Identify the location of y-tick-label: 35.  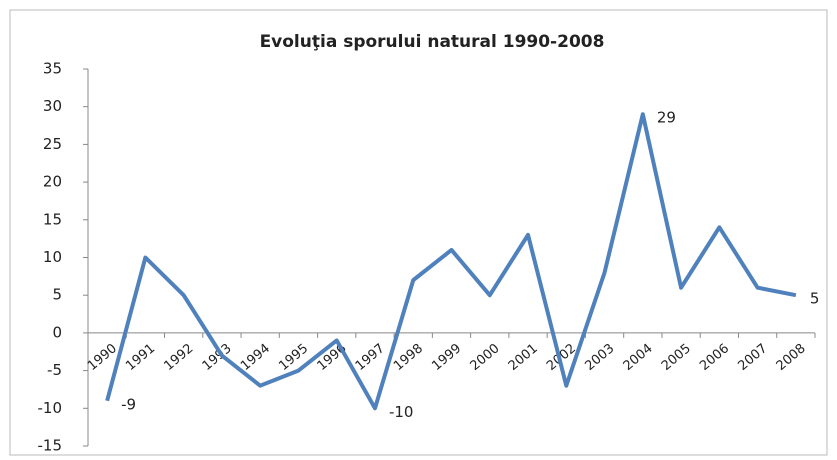
(52, 69).